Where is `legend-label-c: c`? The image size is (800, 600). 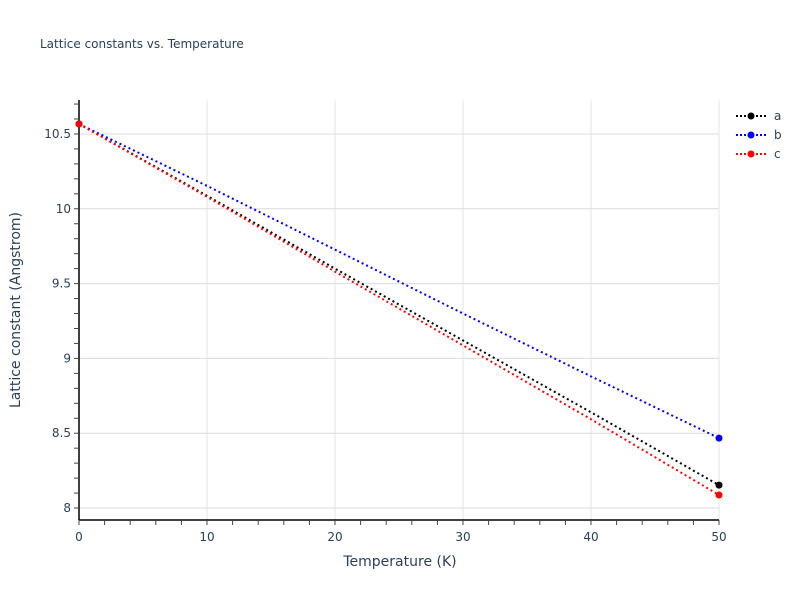
legend-label-c: c is located at coordinates (777, 153).